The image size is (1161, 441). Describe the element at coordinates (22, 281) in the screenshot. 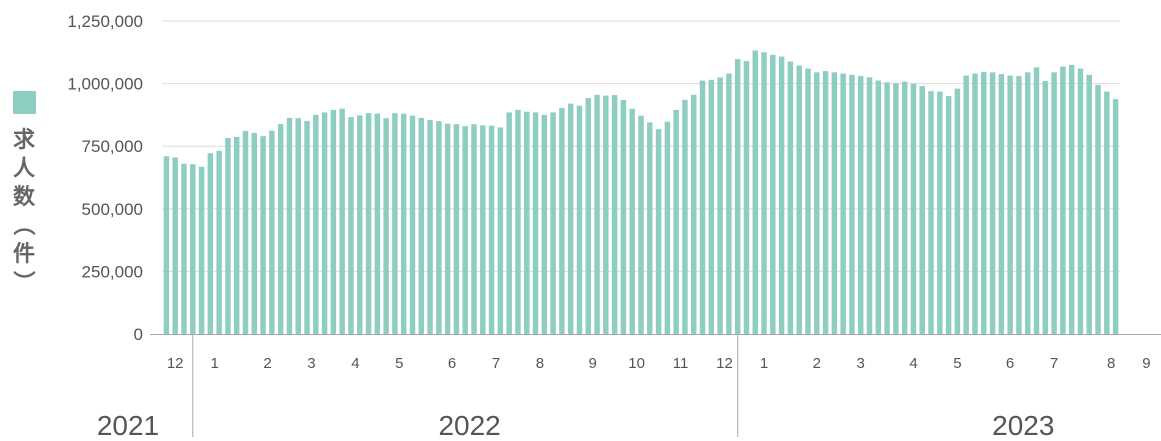

I see `y-axis-label-char: ）` at that location.